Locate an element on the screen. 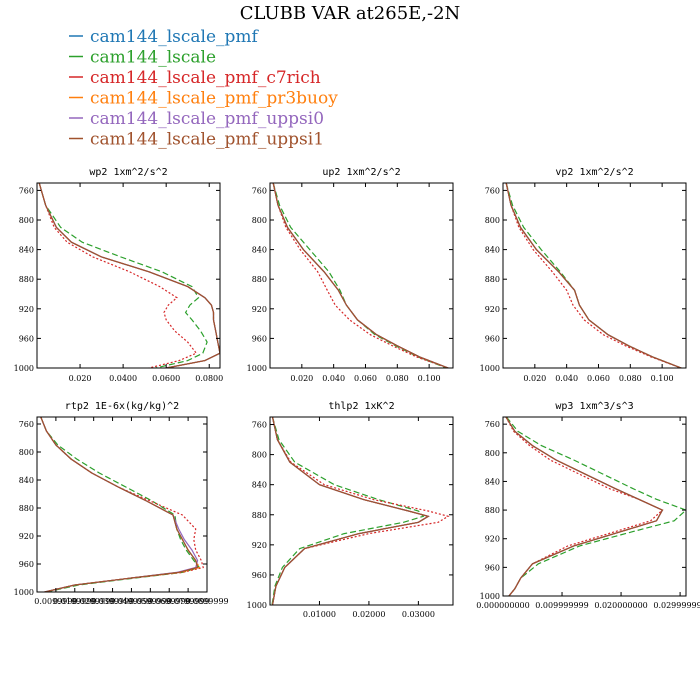 The width and height of the screenshot is (700, 700). x-tick-label: 0.100 is located at coordinates (662, 378).